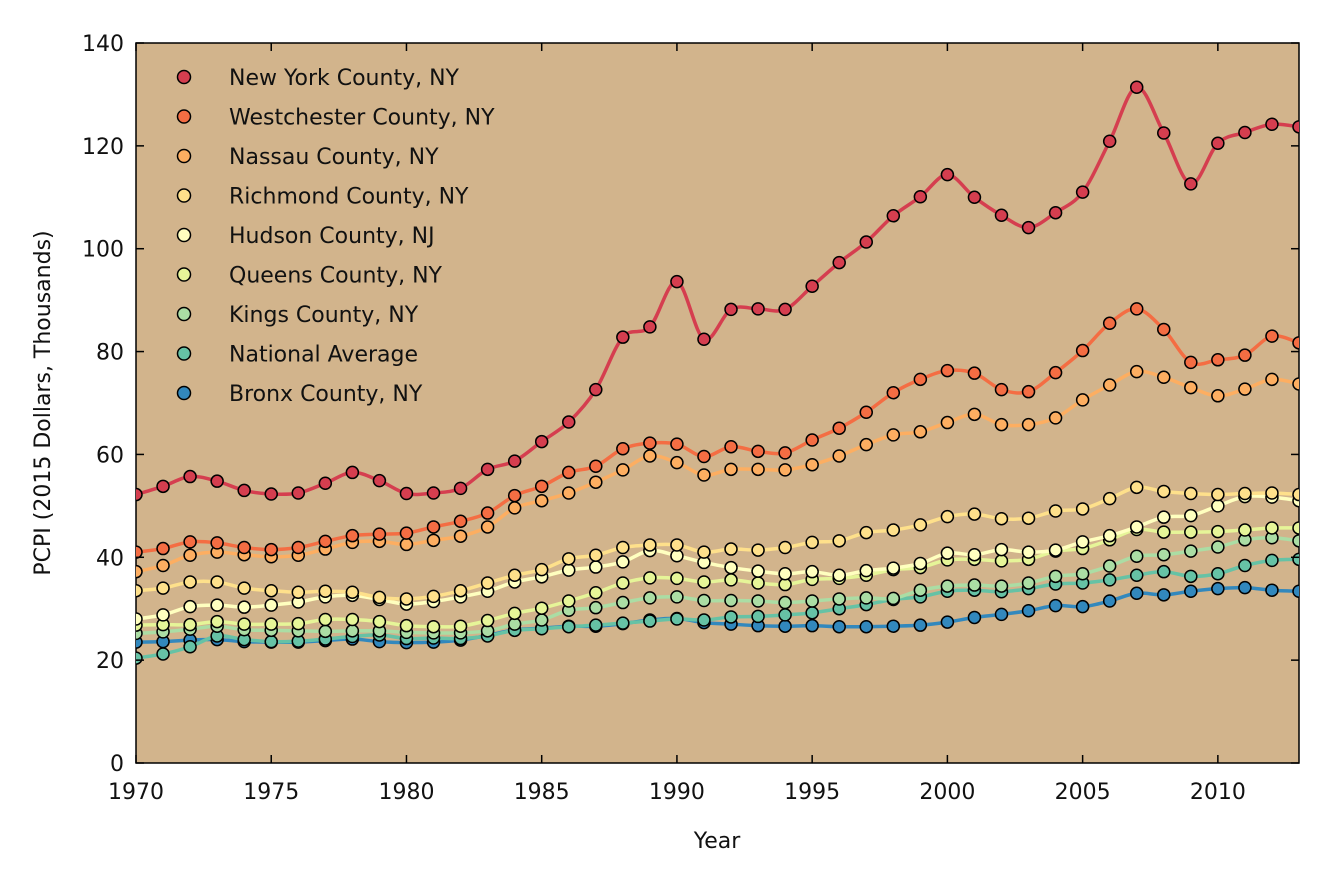  What do you see at coordinates (184, 353) in the screenshot?
I see `legend-marker` at bounding box center [184, 353].